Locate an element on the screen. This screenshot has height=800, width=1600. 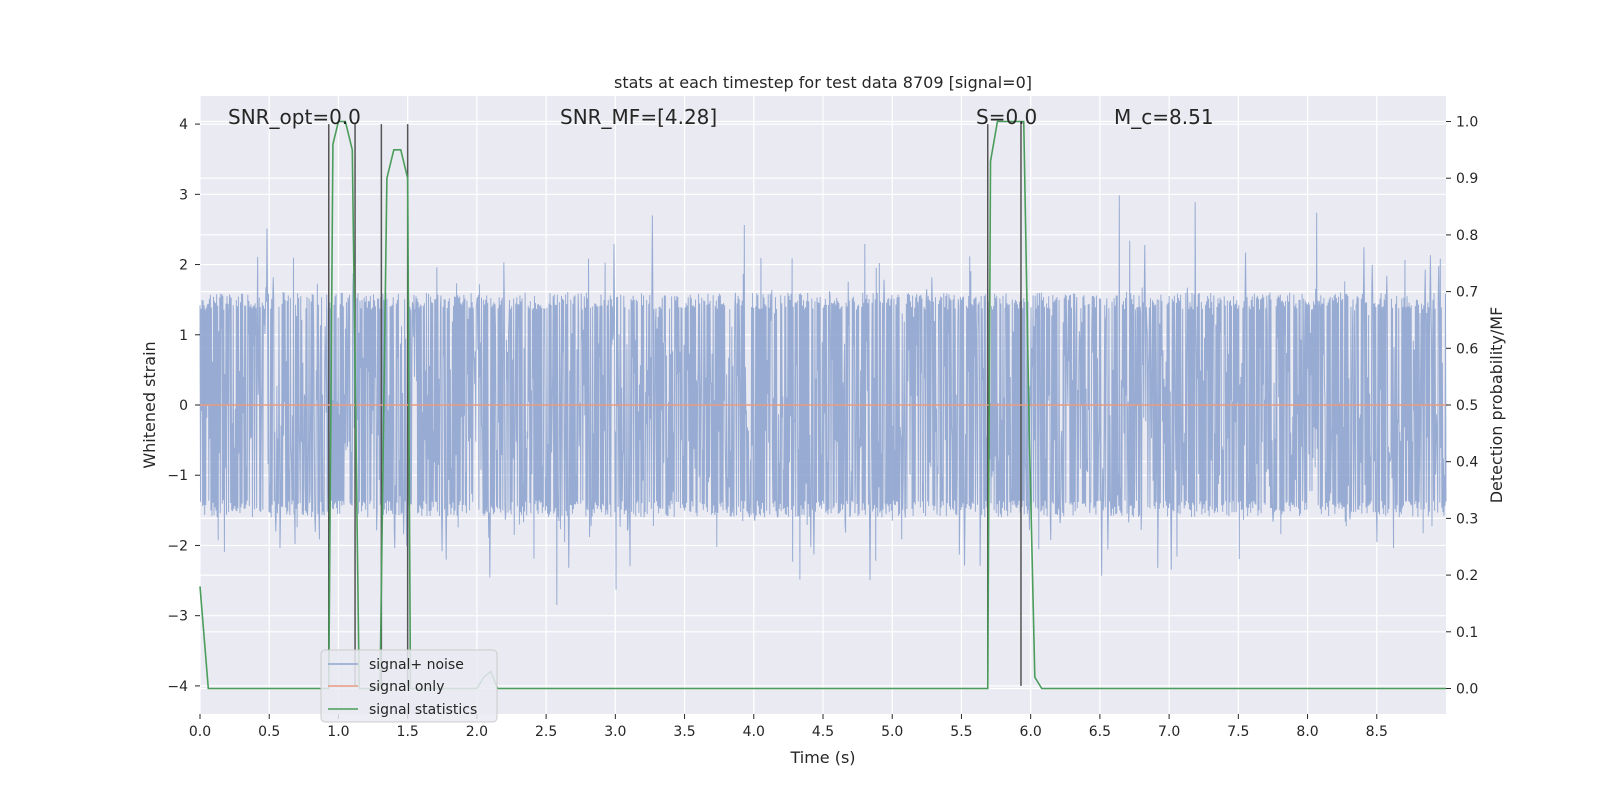
y-tick-label: −2 is located at coordinates (177, 546).